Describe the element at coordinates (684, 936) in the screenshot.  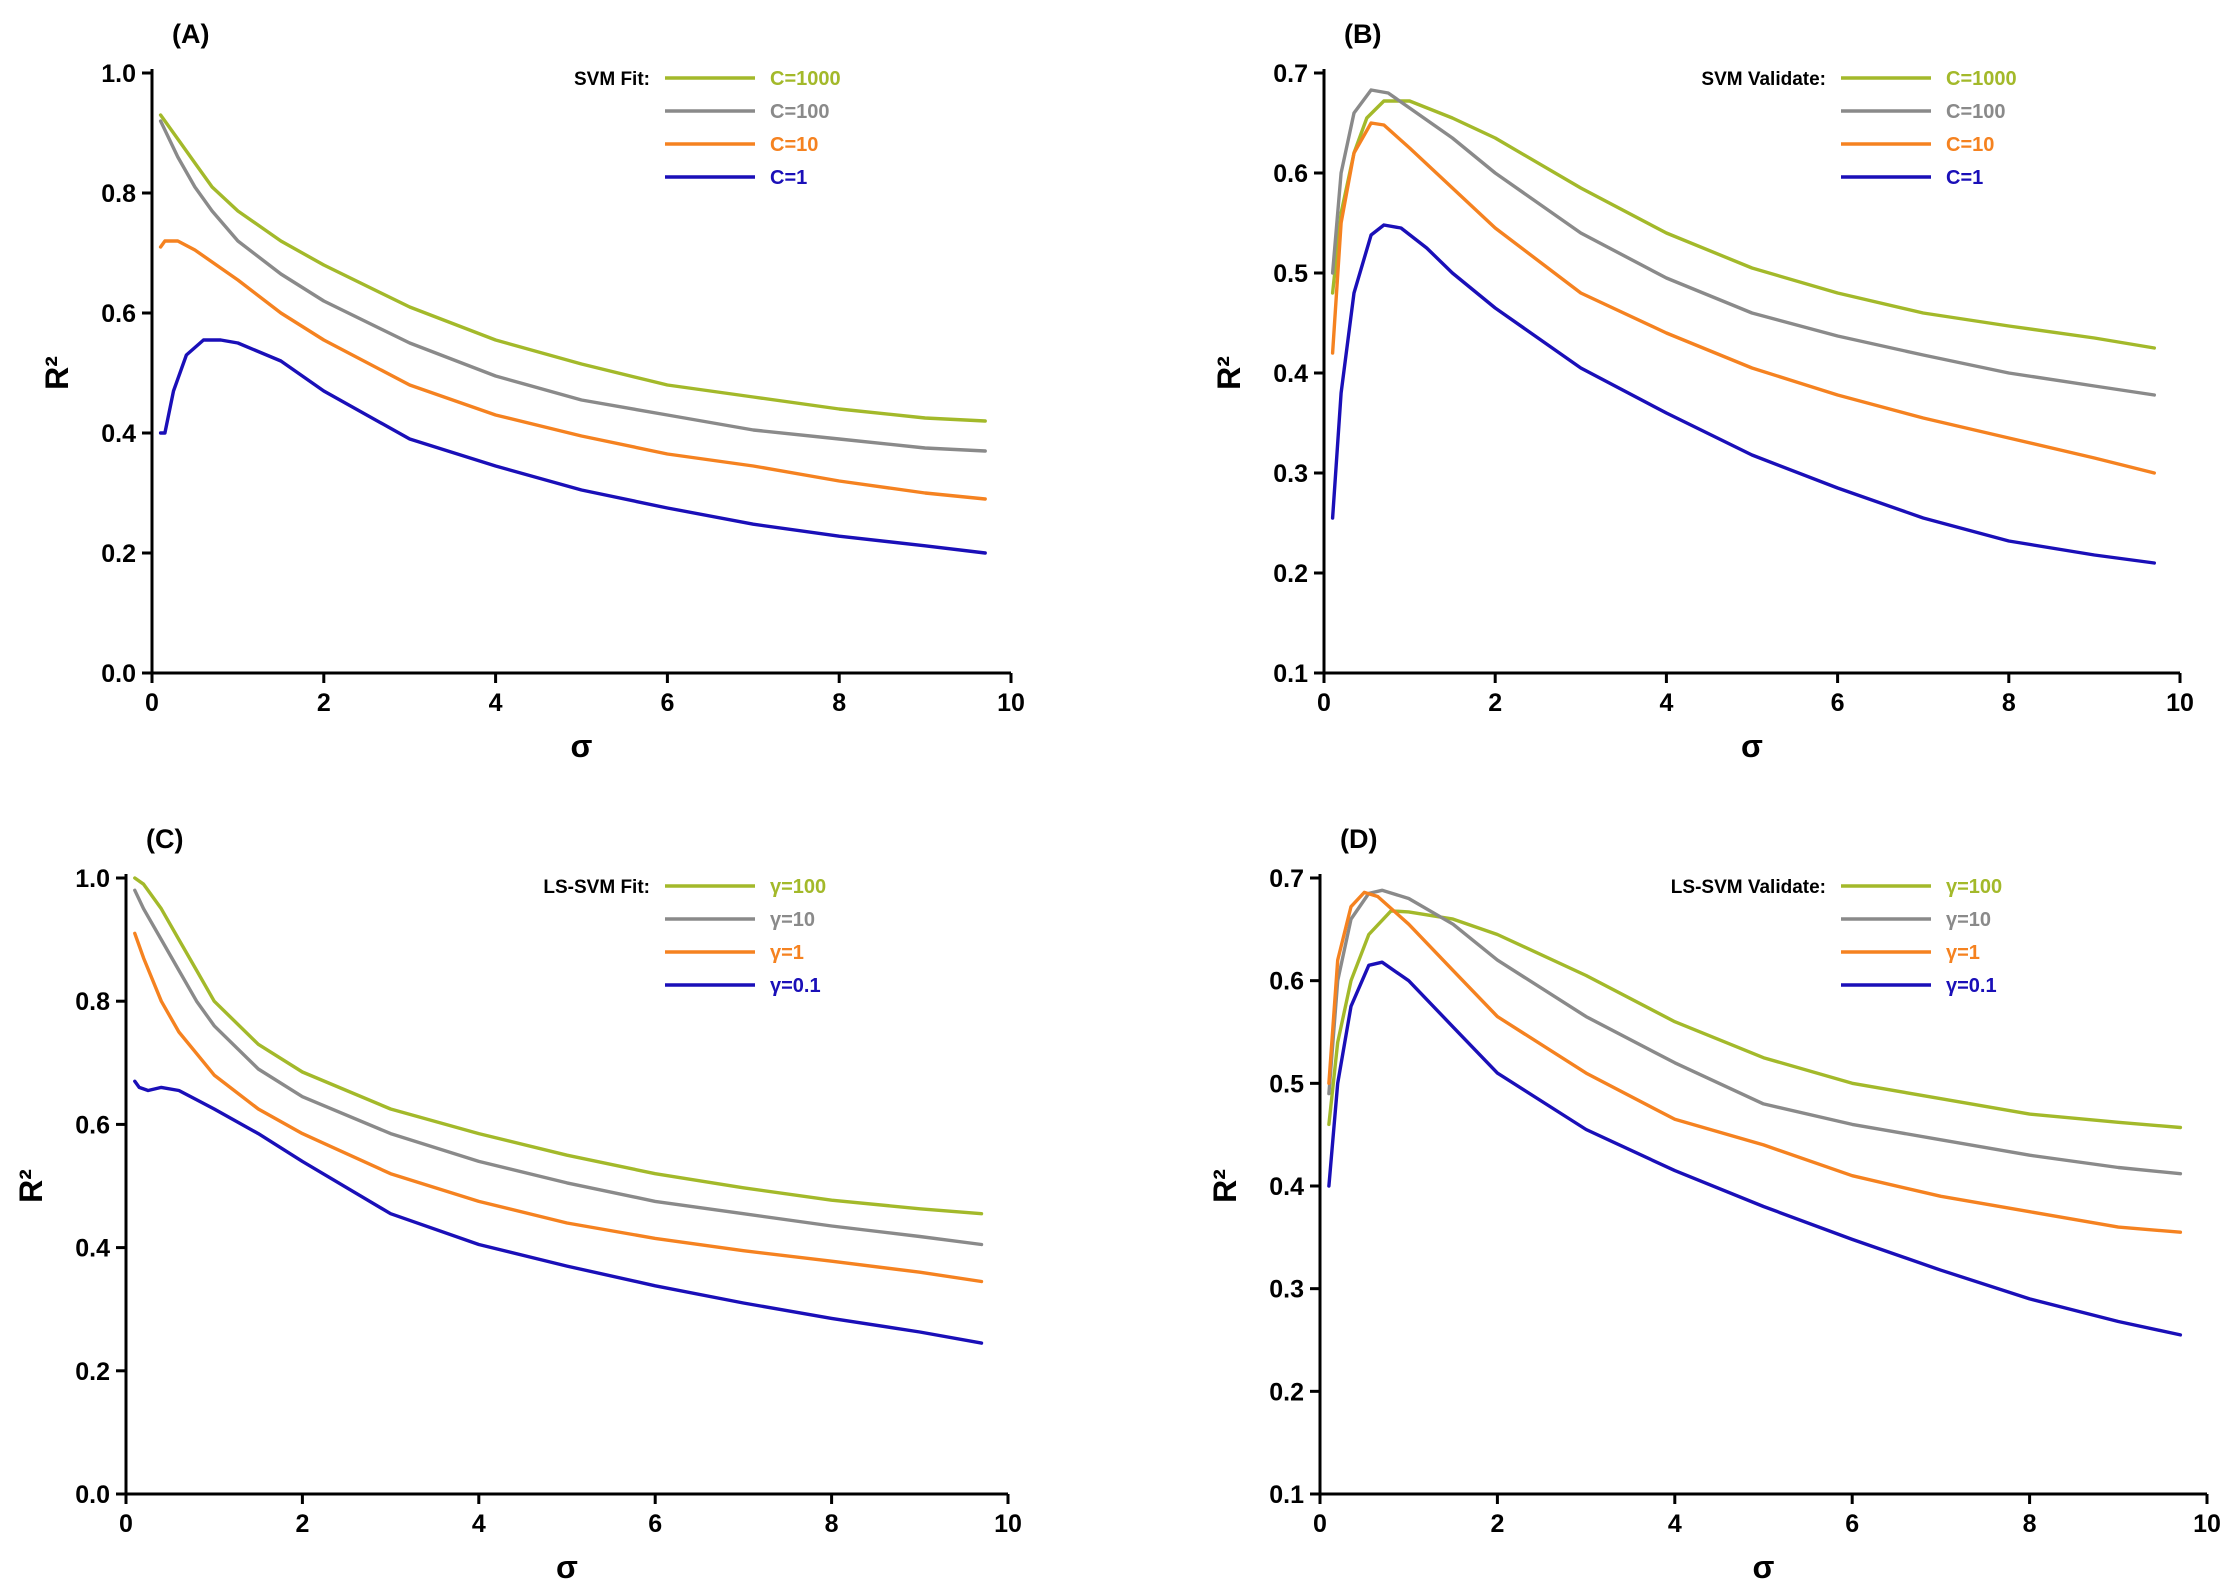
I see `legend: LS-SVM Fit: γ=100 γ=10 γ=1 γ=0.1` at that location.